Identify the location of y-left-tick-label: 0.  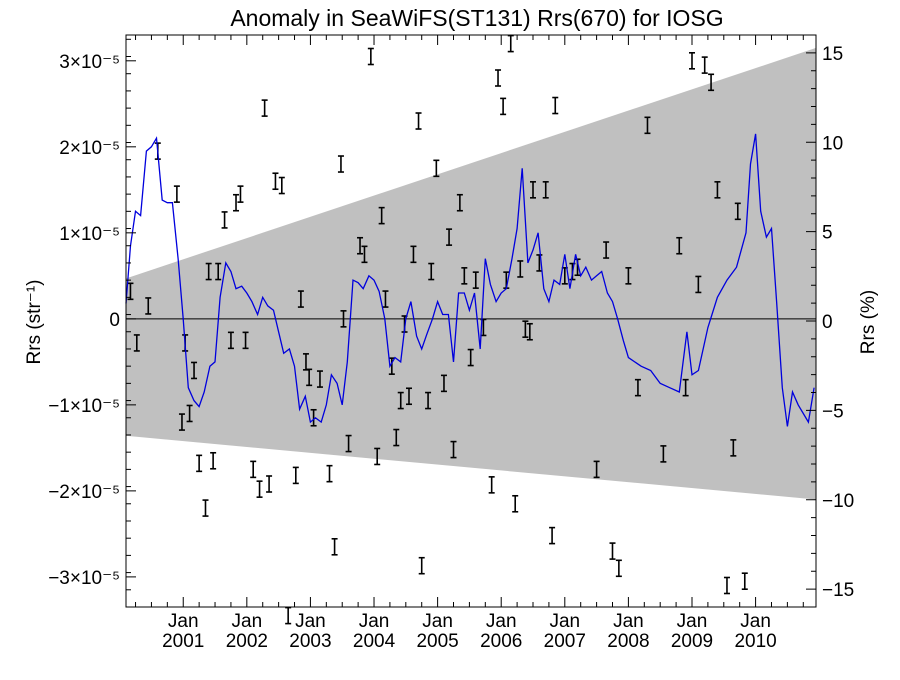
(114, 320).